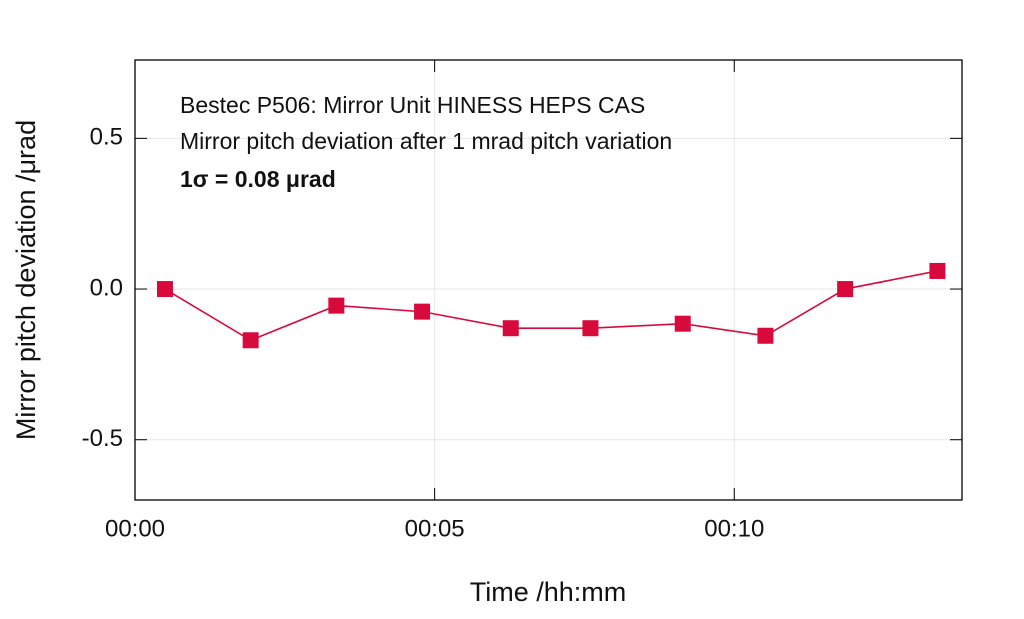  I want to click on annotation: Bestec P506: Mirror Unit HINESS HEPS CAS, so click(412, 105).